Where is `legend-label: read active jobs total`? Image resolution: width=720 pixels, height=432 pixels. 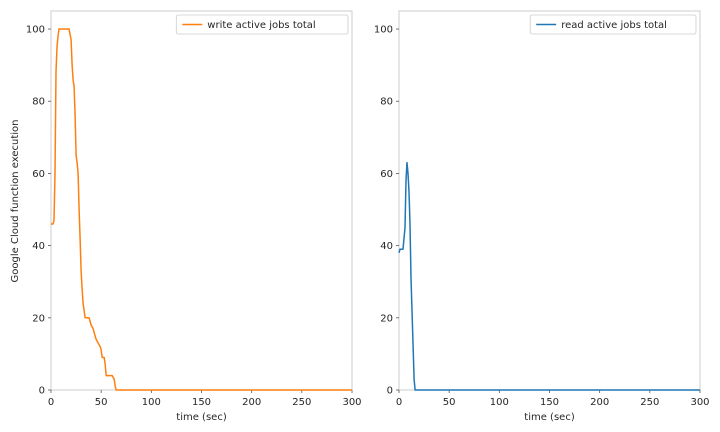
legend-label: read active jobs total is located at coordinates (614, 25).